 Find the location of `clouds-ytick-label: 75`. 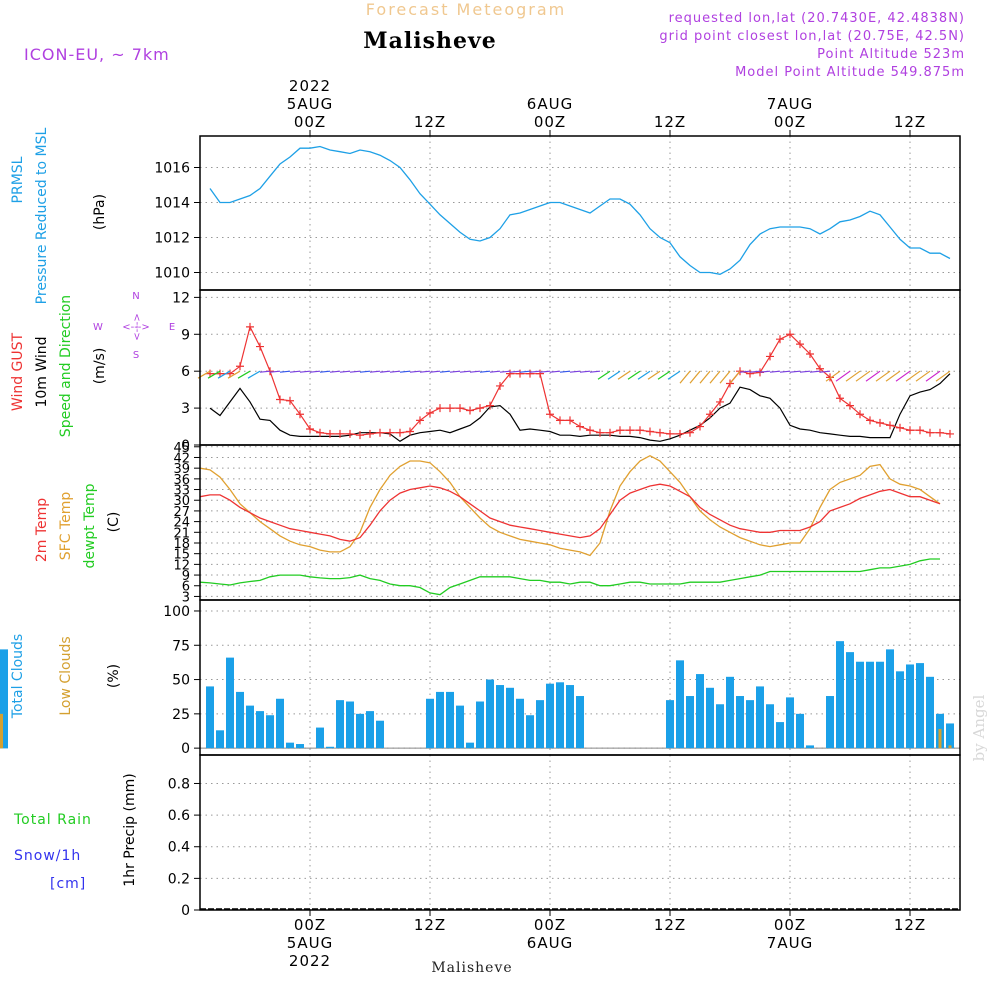

clouds-ytick-label: 75 is located at coordinates (181, 646).